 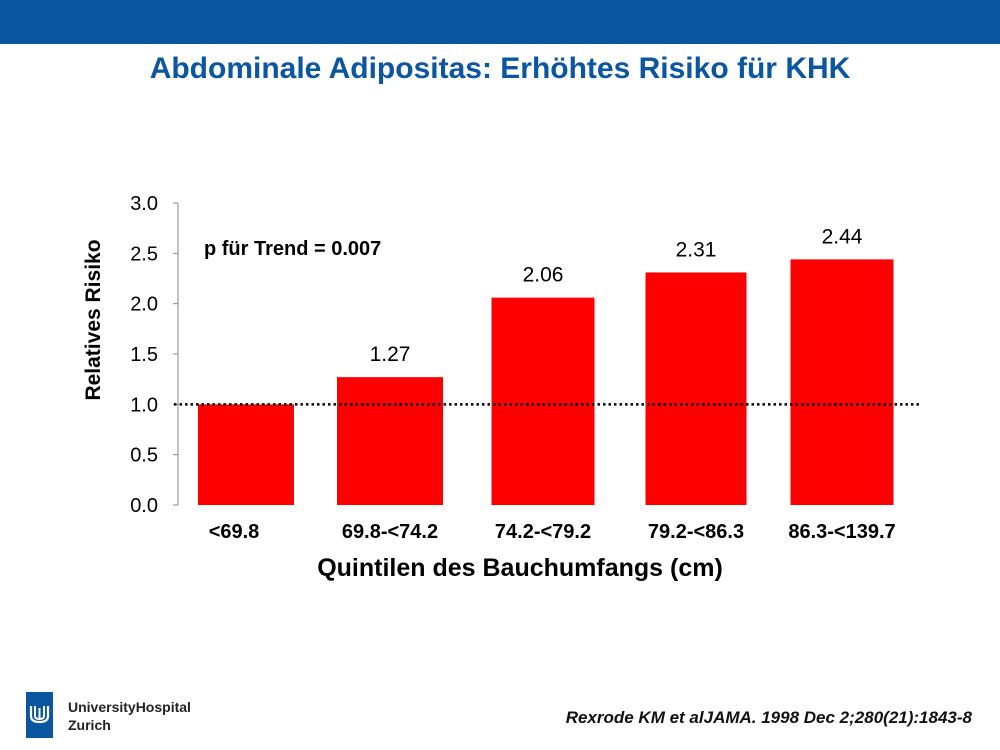 I want to click on x-tick-label: 86.3-<139.7, so click(x=841, y=532).